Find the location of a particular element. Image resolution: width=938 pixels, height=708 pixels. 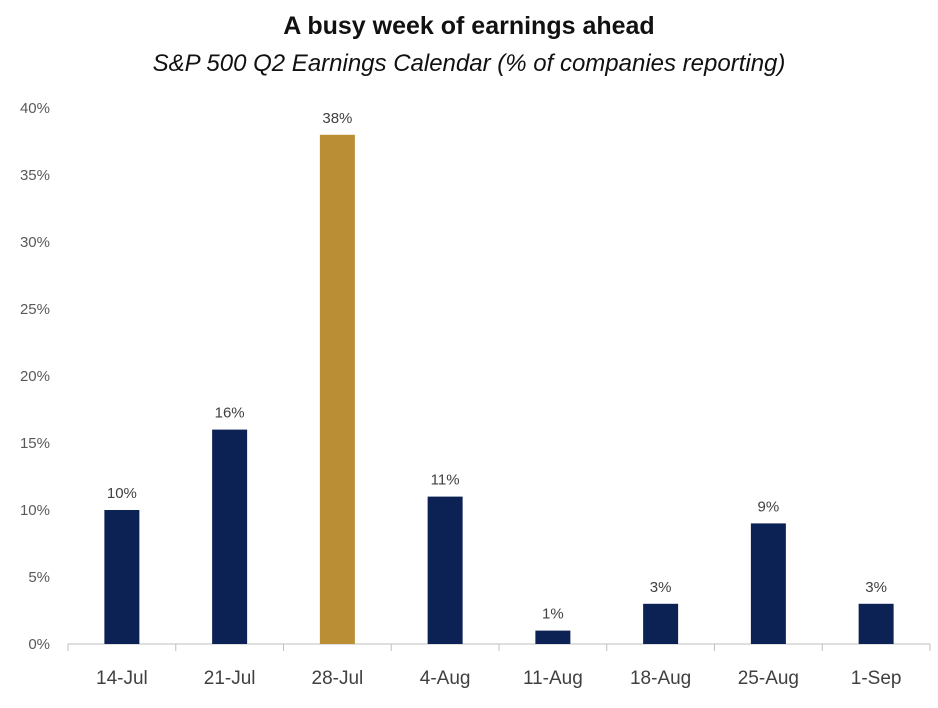

x-tick-label: 28-Jul is located at coordinates (338, 678).